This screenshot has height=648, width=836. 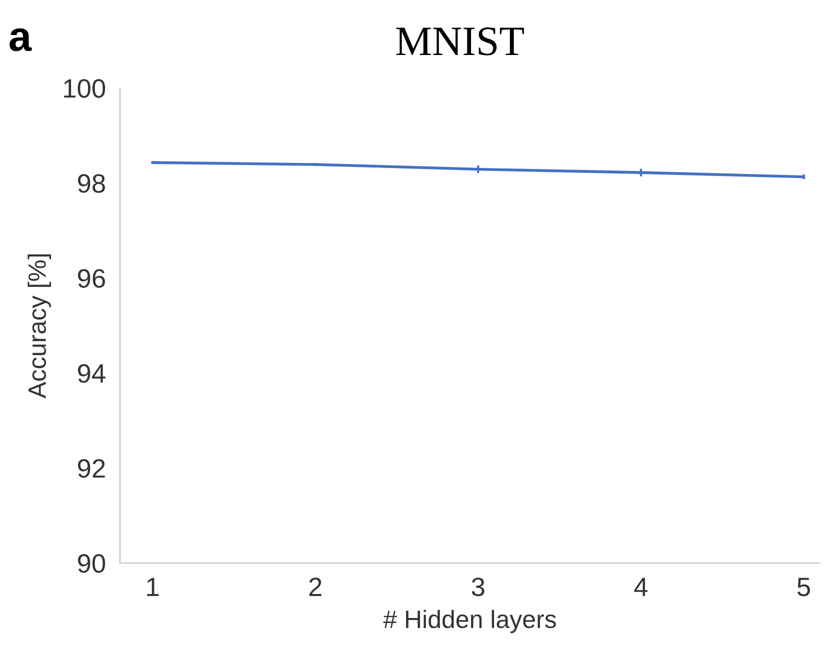 What do you see at coordinates (315, 587) in the screenshot?
I see `x-tick-label: 2` at bounding box center [315, 587].